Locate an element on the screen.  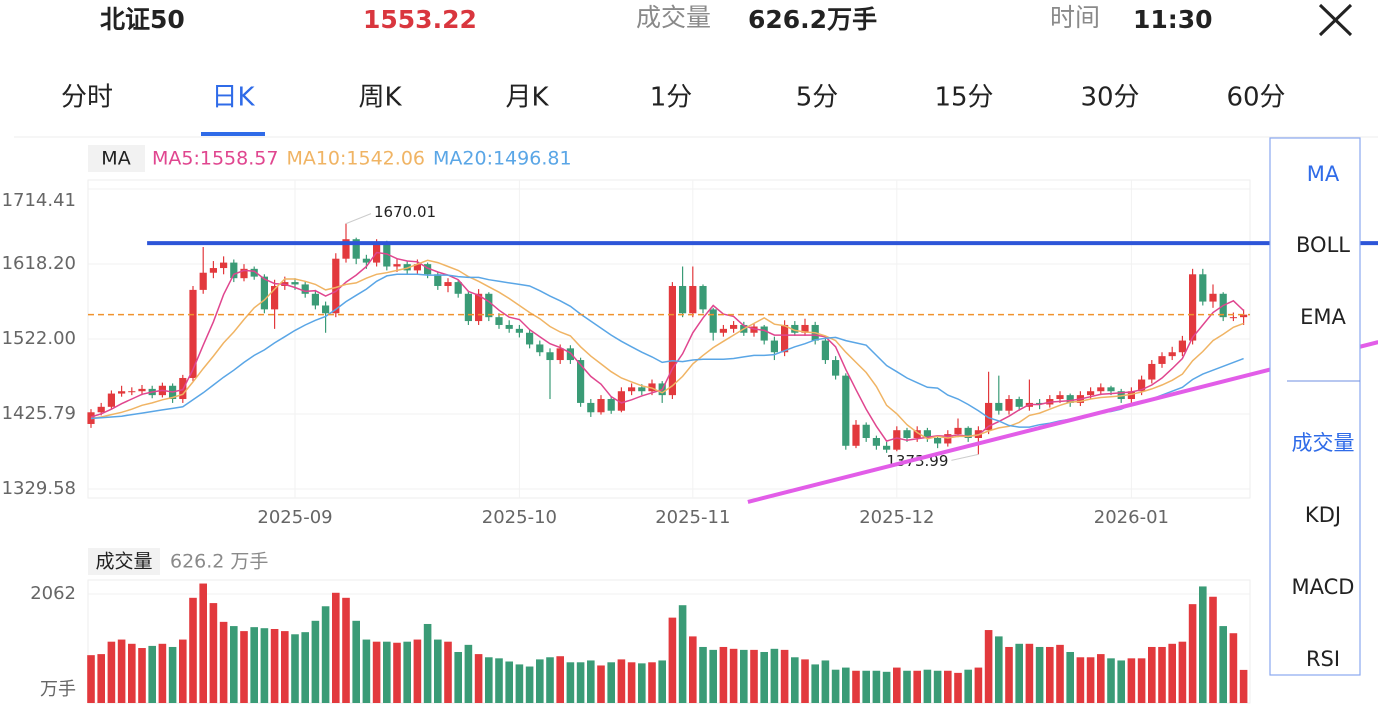
tab: 15分 is located at coordinates (963, 98).